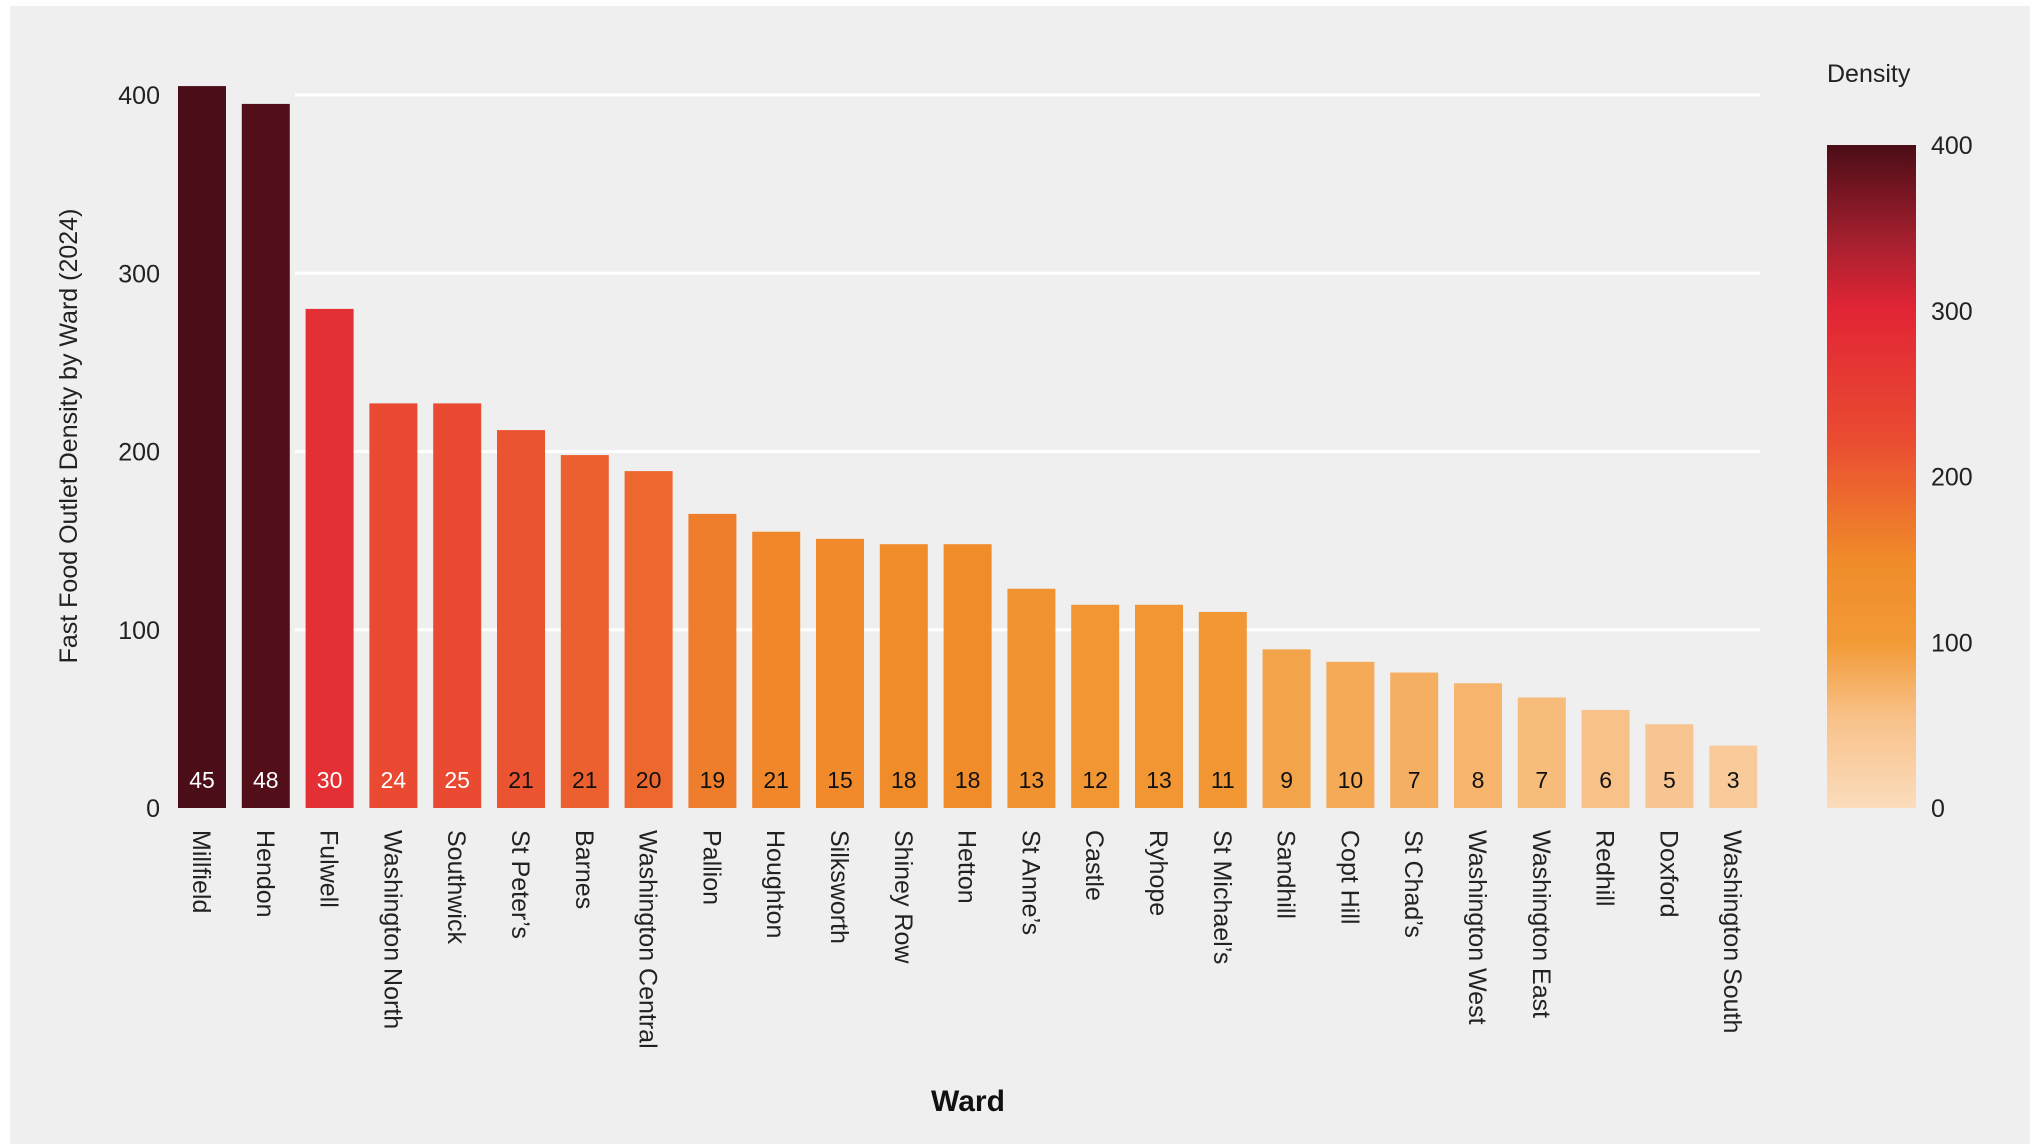  What do you see at coordinates (201, 871) in the screenshot?
I see `x-tick-label: Millfield` at bounding box center [201, 871].